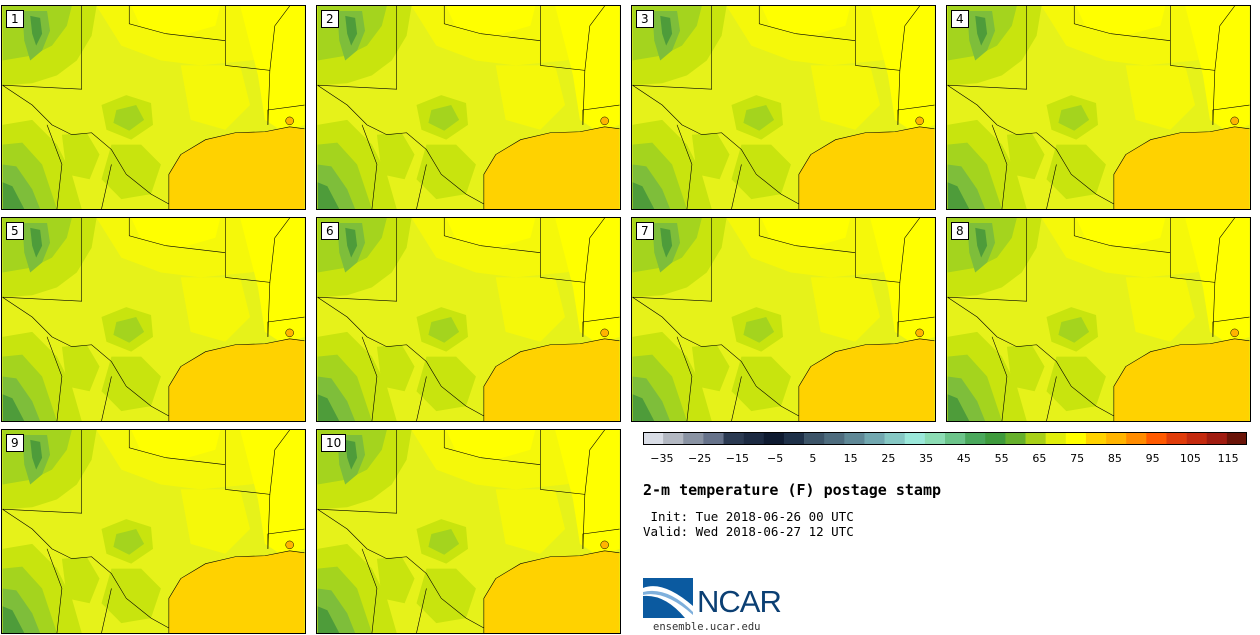 Image resolution: width=1260 pixels, height=635 pixels. Describe the element at coordinates (926, 458) in the screenshot. I see `colorbar-tick-label: 35` at that location.